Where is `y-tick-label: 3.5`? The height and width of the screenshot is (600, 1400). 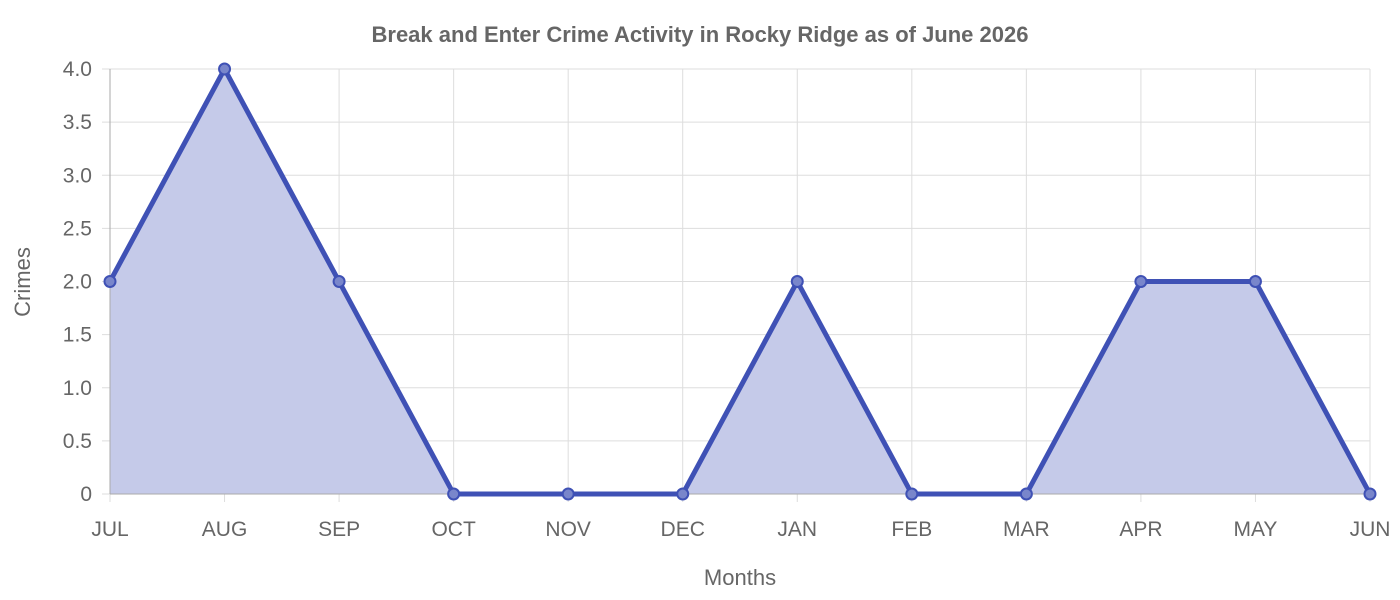
y-tick-label: 3.5 is located at coordinates (77, 122).